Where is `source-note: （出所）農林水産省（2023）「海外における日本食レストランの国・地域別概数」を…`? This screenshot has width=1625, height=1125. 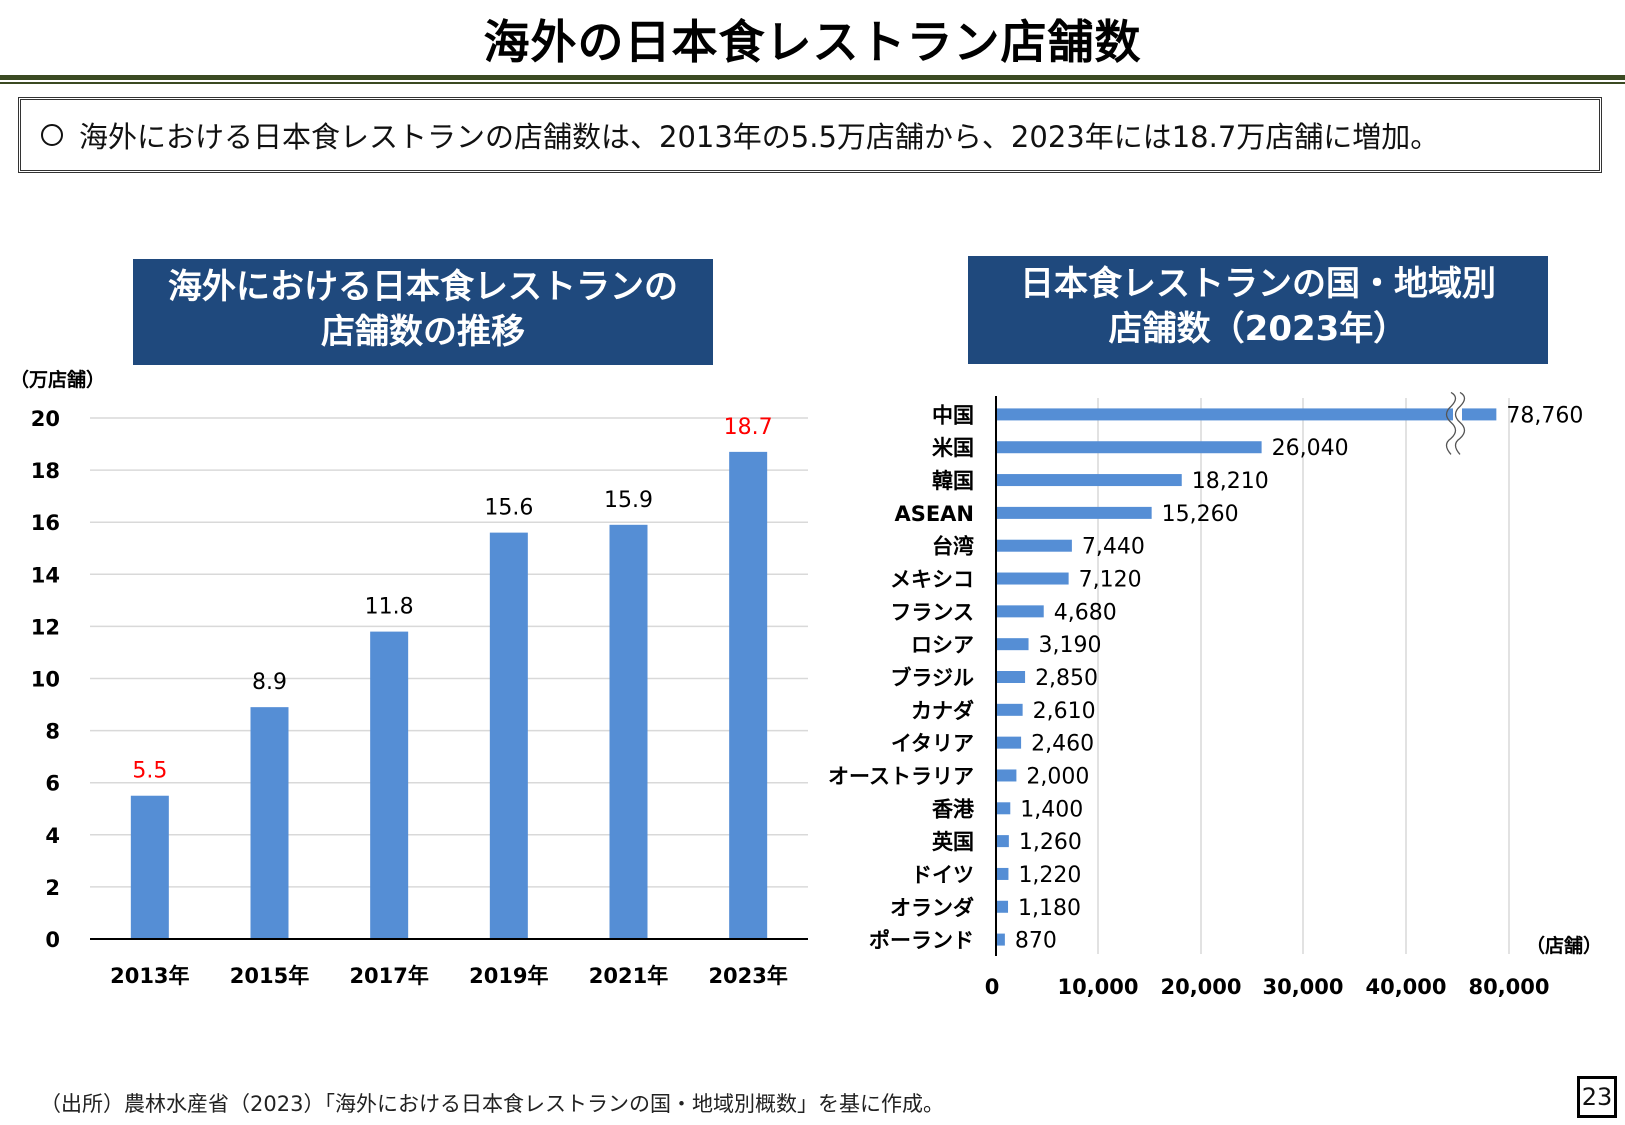
source-note: （出所）農林水産省（2023）「海外における日本食レストランの国・地域別概数」を… is located at coordinates (492, 1104).